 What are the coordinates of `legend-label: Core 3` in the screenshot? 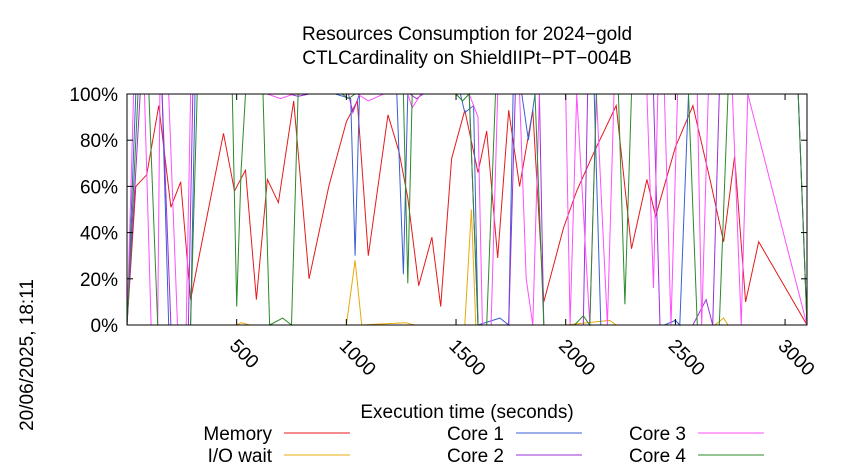 It's located at (657, 434).